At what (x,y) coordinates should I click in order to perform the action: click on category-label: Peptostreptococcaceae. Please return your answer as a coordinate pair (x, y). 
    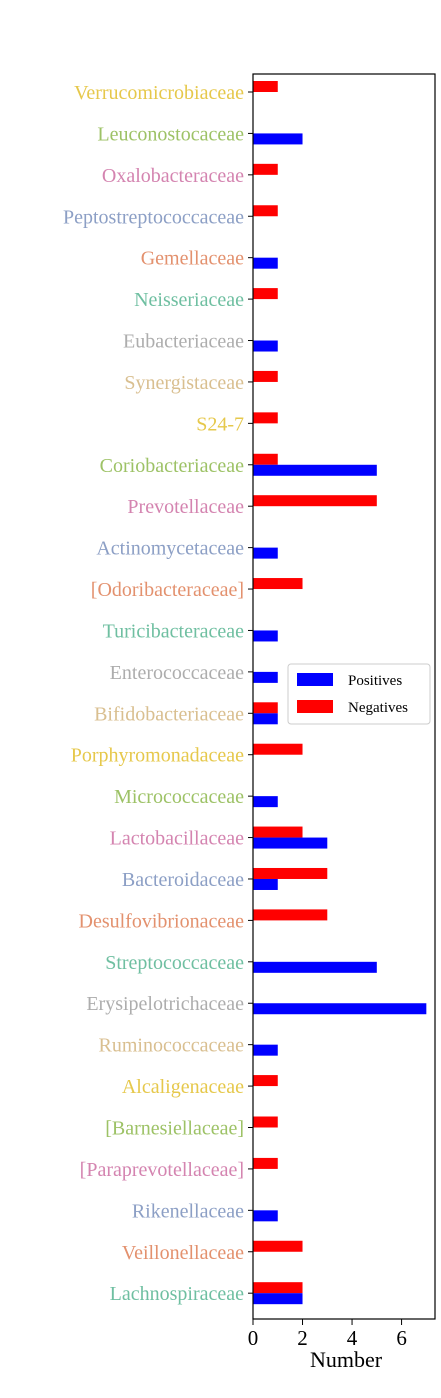
    Looking at the image, I should click on (153, 217).